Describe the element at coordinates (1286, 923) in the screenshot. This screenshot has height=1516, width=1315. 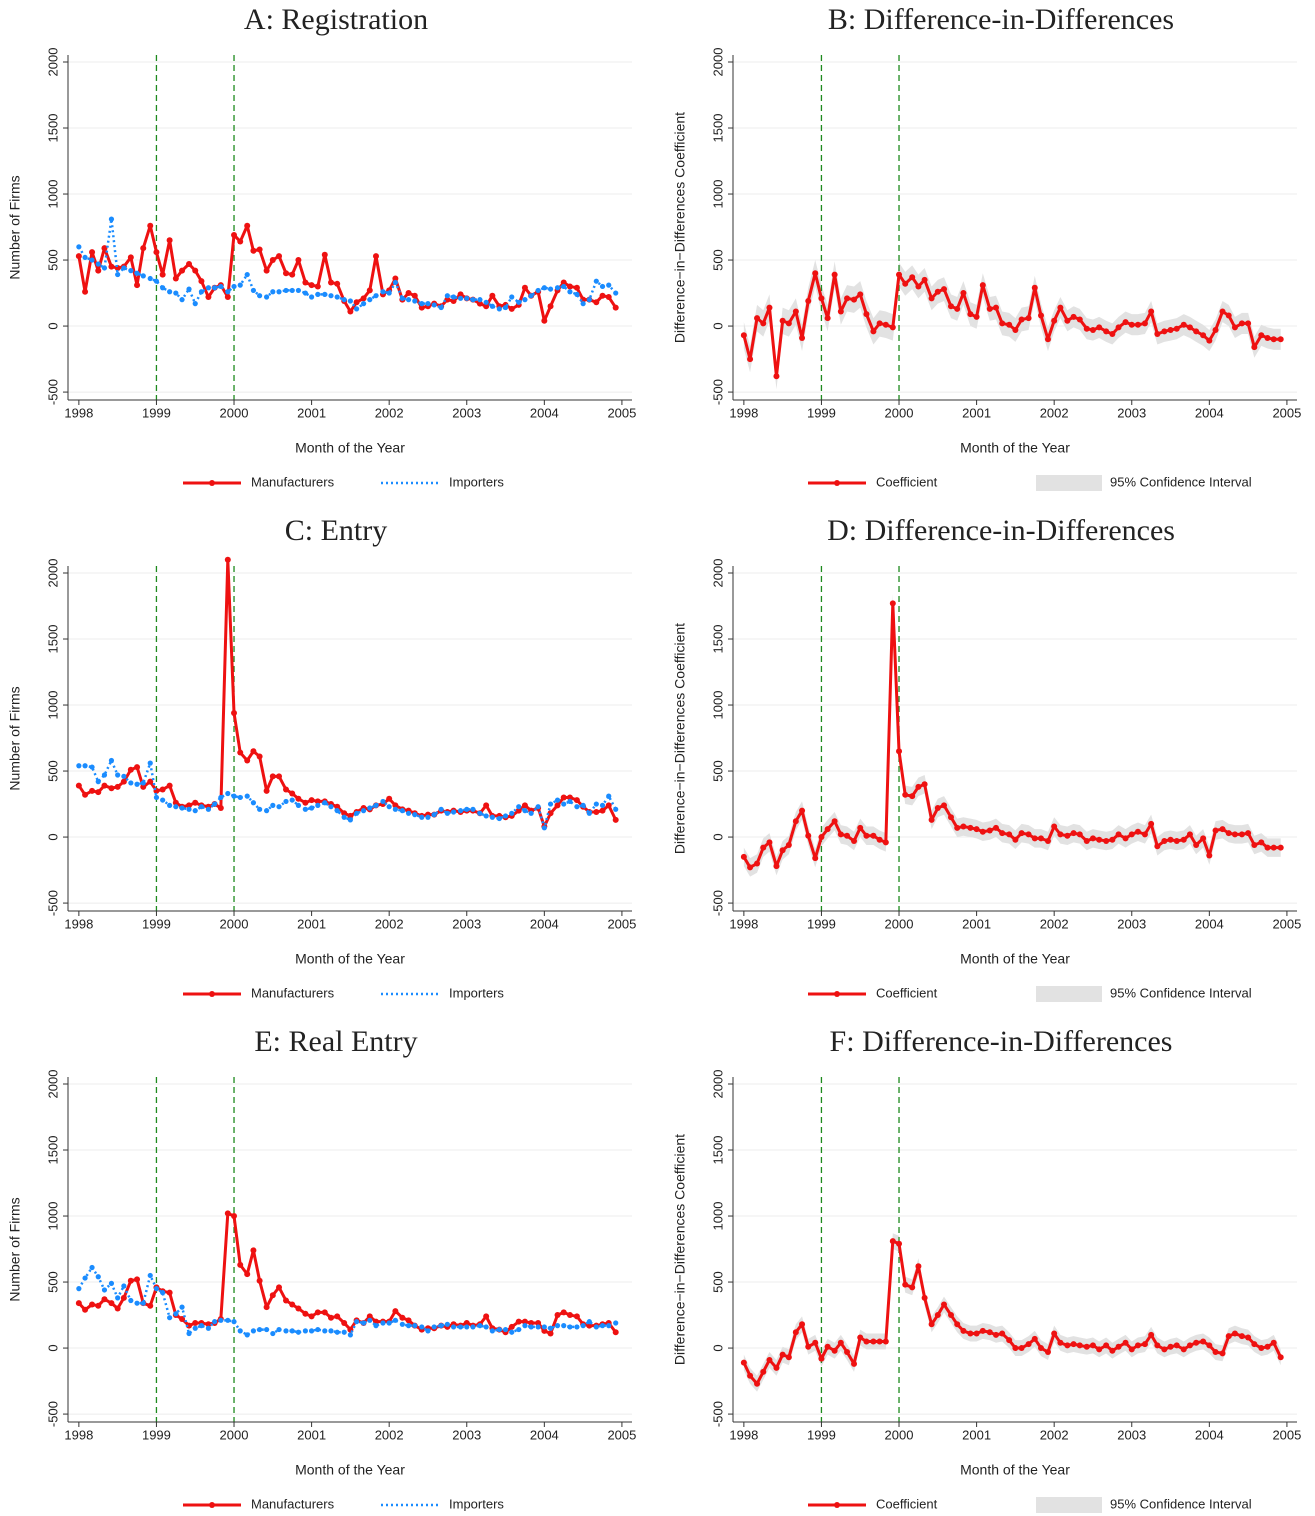
I see `x-tick-label: 2005` at that location.